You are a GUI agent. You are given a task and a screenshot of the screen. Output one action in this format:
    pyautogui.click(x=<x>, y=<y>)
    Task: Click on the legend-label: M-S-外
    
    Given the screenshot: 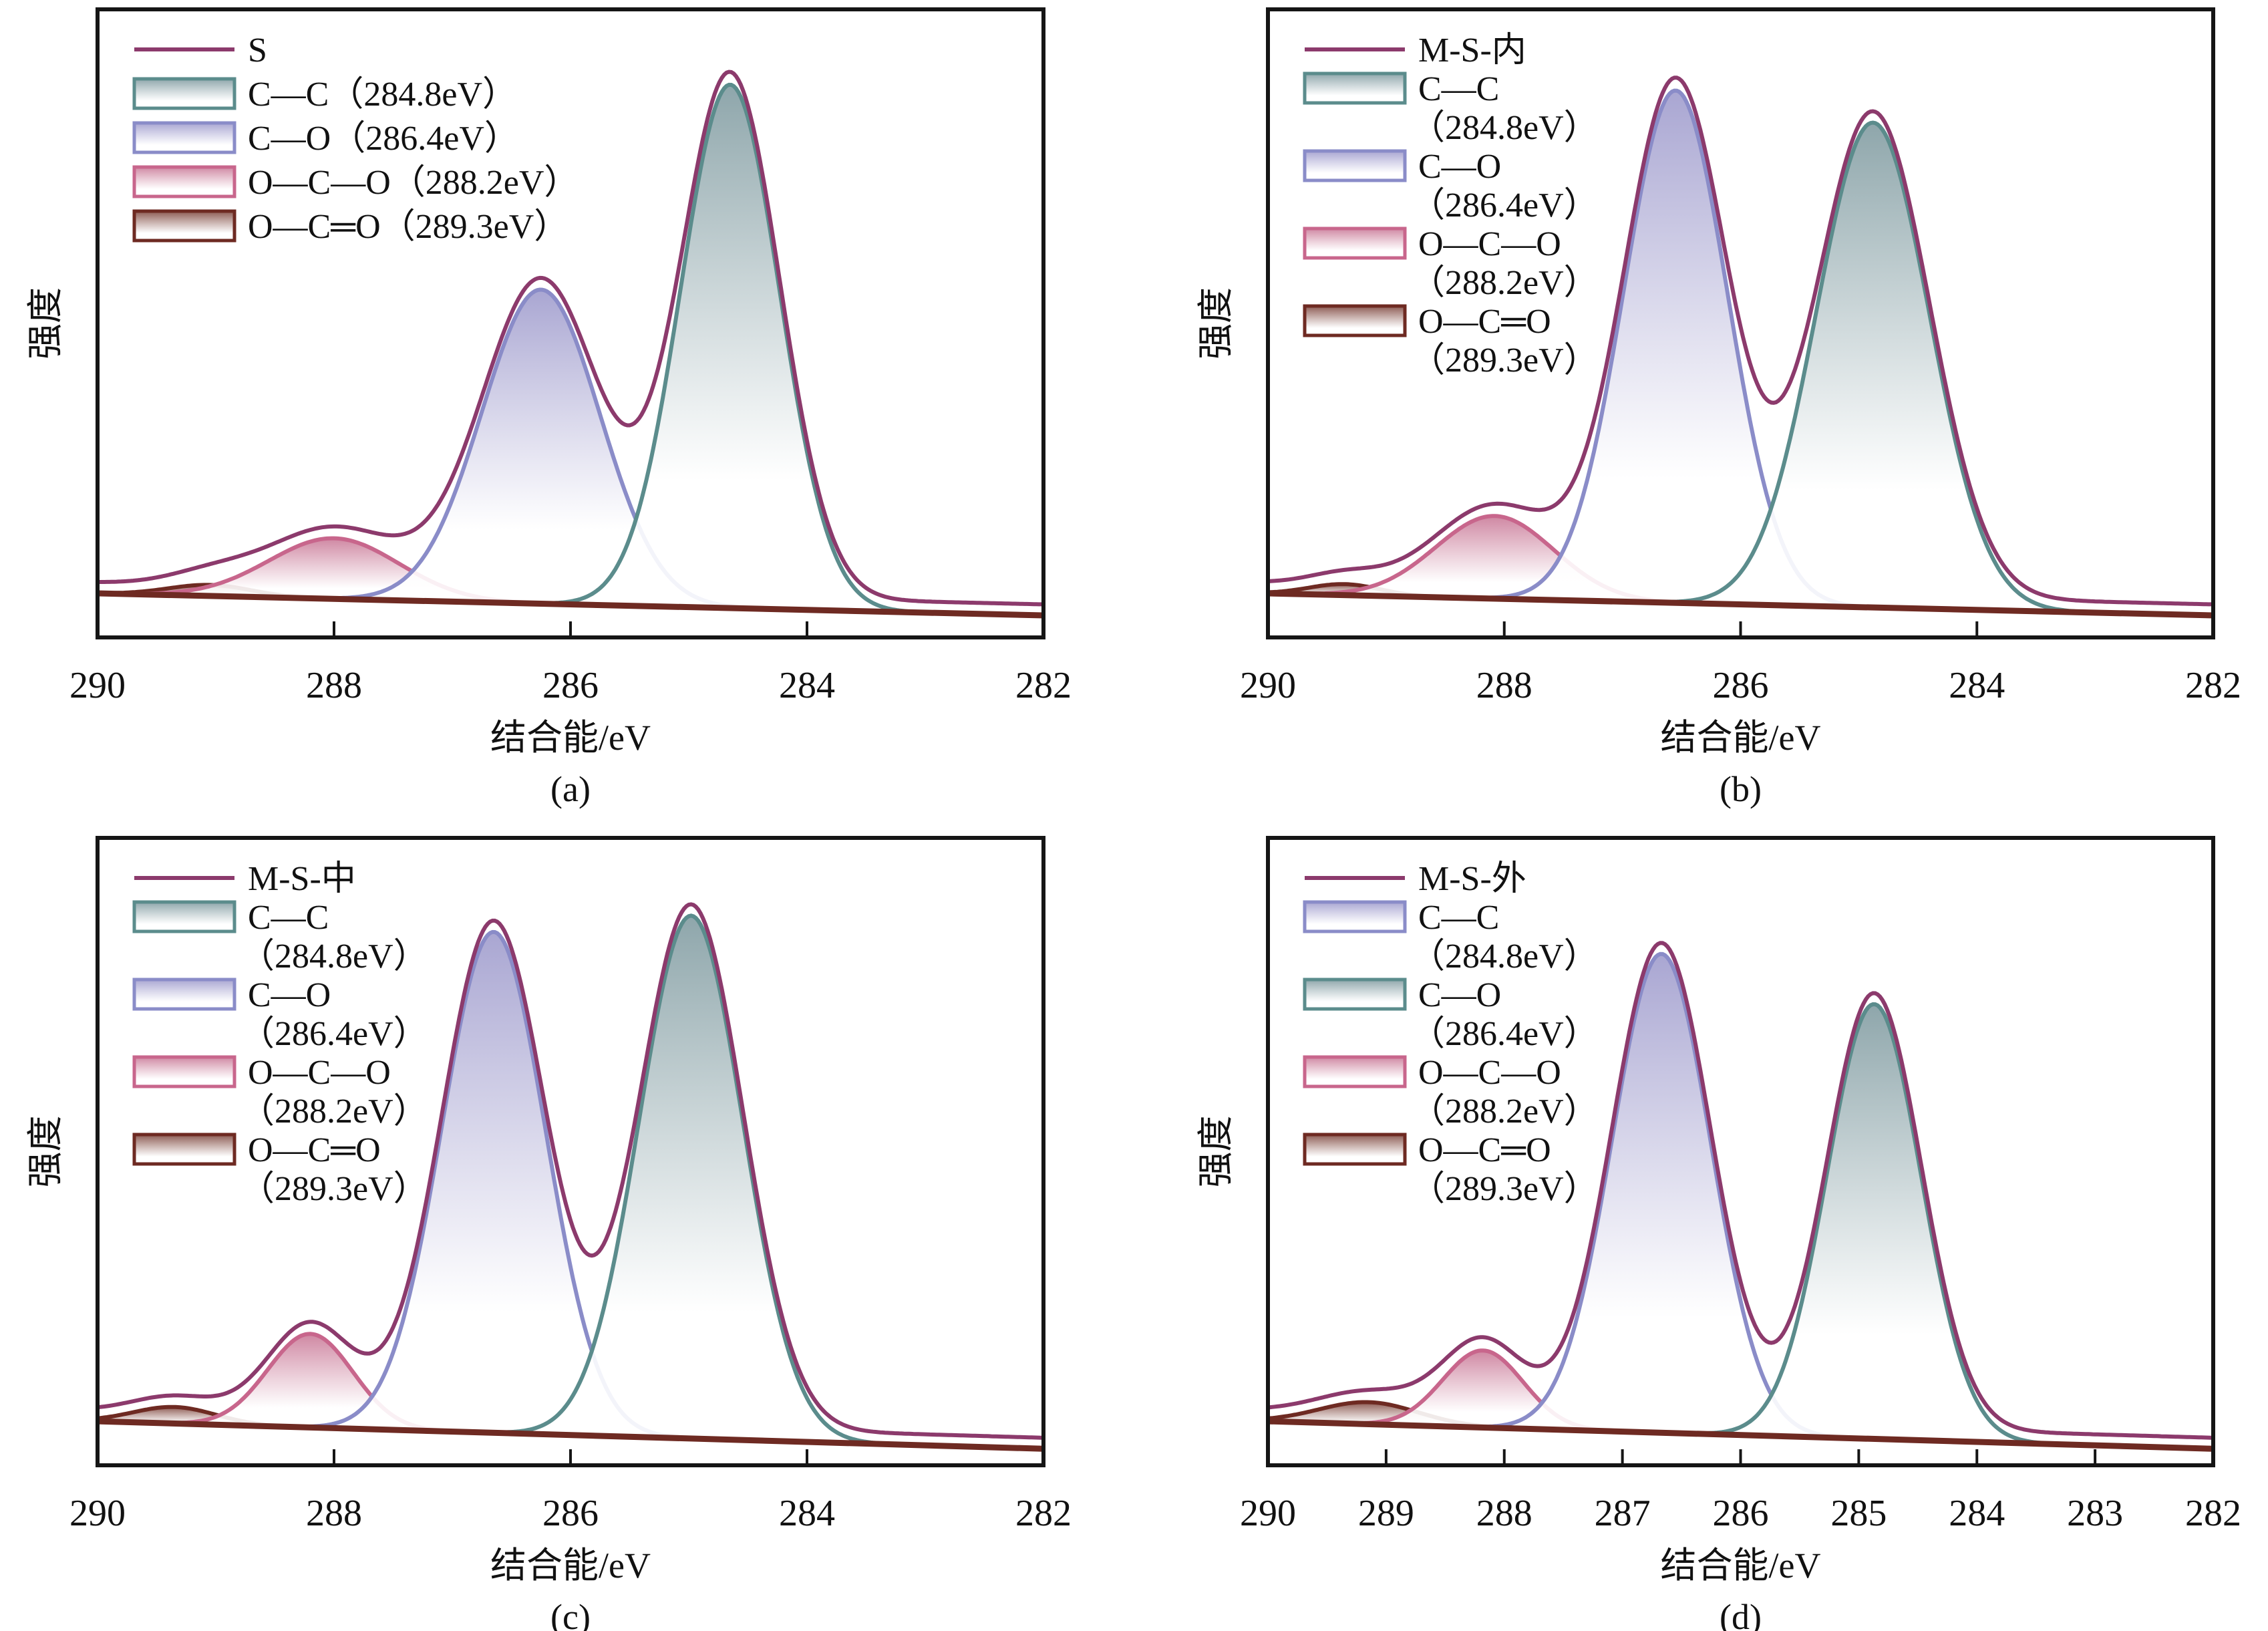 What is the action you would take?
    pyautogui.click(x=1472, y=879)
    